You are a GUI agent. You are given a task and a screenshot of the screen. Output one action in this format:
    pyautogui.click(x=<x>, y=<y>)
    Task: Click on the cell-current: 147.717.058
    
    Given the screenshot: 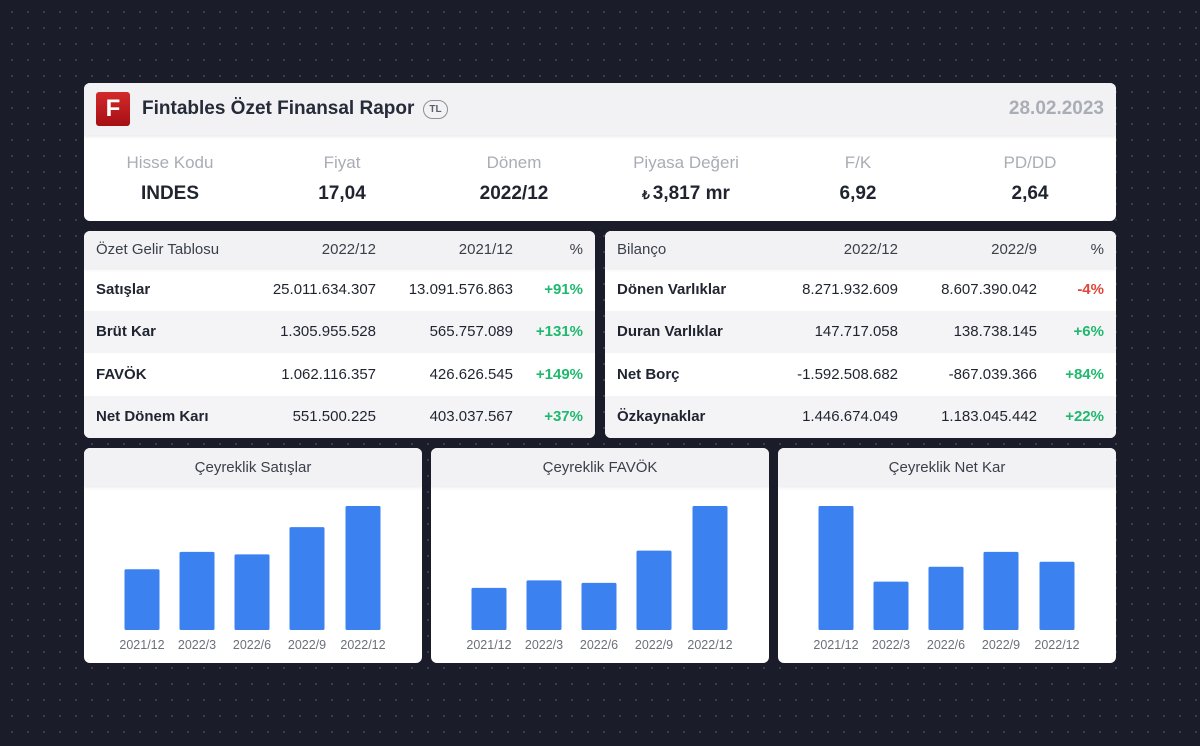 What is the action you would take?
    pyautogui.click(x=856, y=332)
    